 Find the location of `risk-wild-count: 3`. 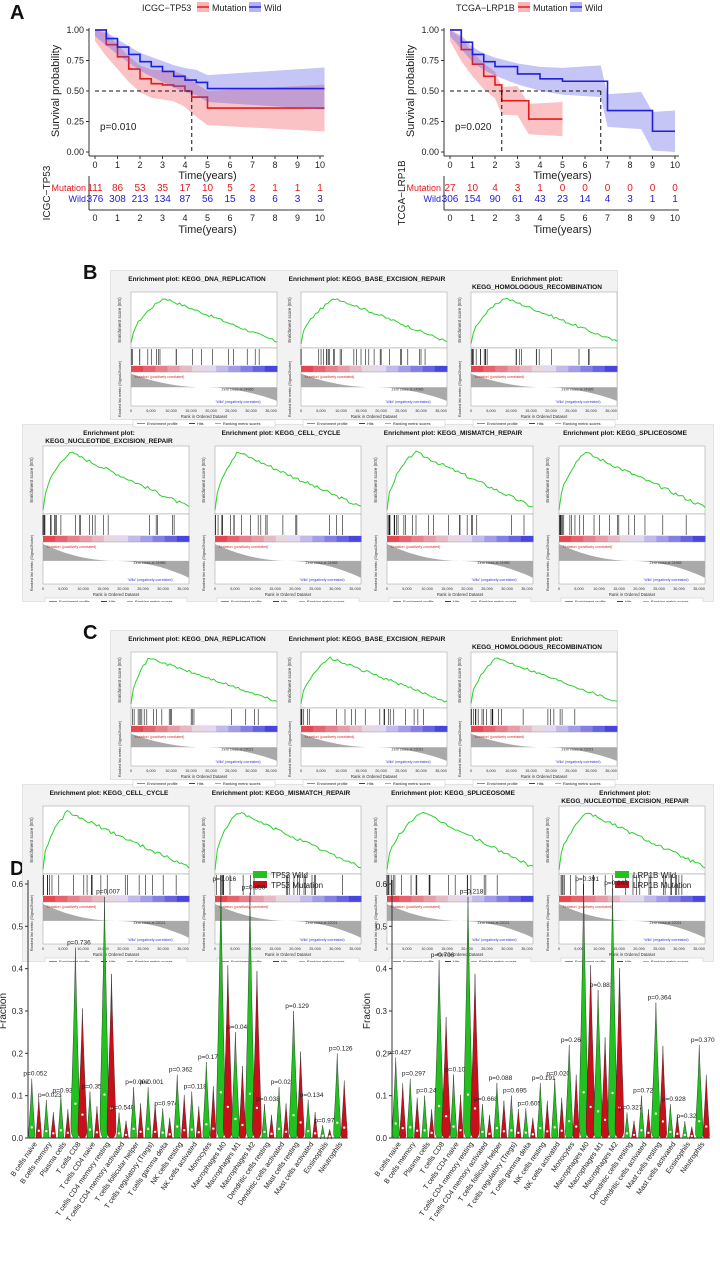

risk-wild-count: 3 is located at coordinates (630, 199).